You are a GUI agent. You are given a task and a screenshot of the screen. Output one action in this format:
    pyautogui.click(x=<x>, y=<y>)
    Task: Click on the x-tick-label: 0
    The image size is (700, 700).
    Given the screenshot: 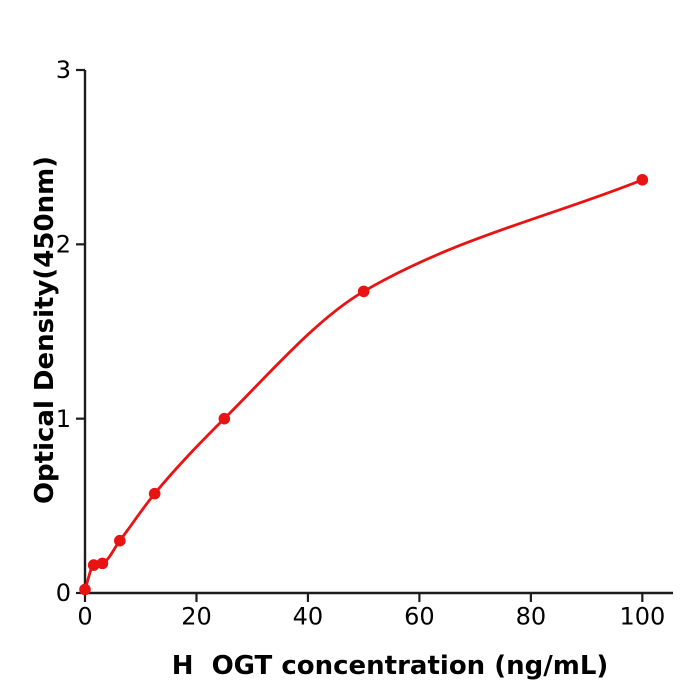 What is the action you would take?
    pyautogui.click(x=84, y=617)
    